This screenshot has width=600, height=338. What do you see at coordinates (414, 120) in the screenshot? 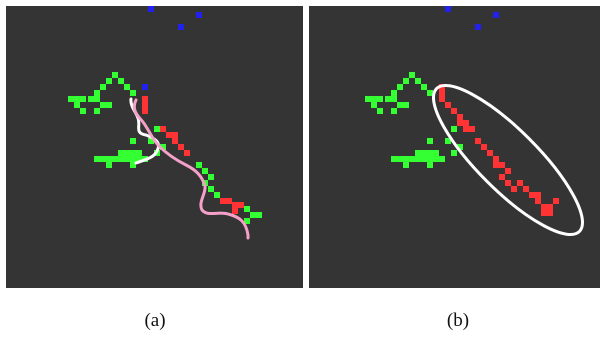
I see `green-cells-b` at bounding box center [414, 120].